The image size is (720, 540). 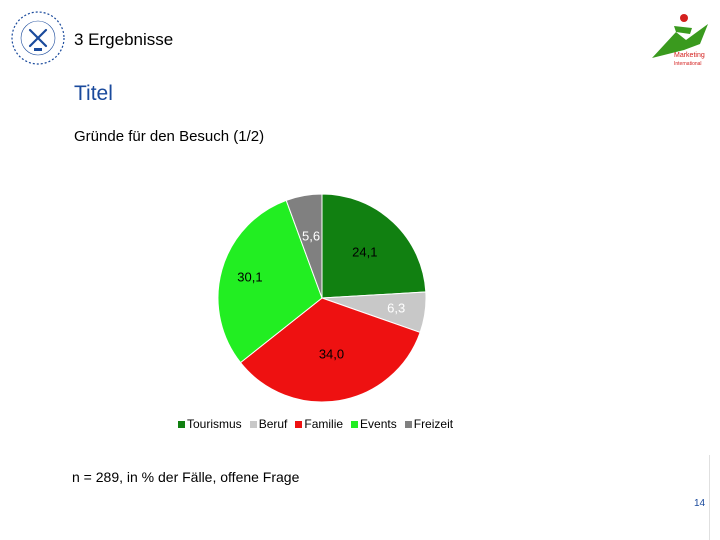 I want to click on chart-legend: Tourismus Beruf Familie Events Freizeit, so click(x=315, y=424).